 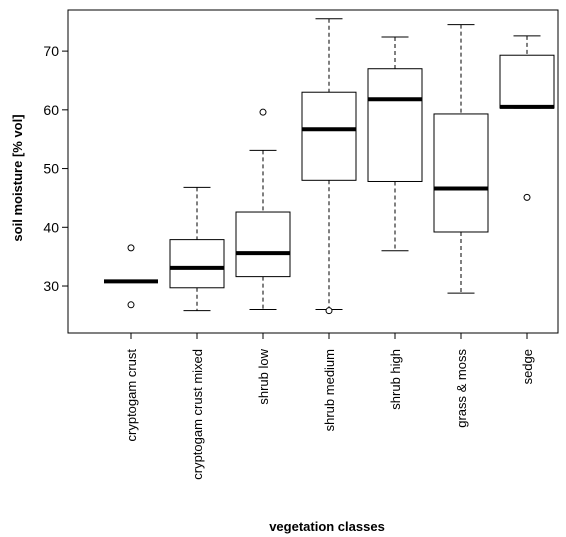 What do you see at coordinates (131, 395) in the screenshot?
I see `x-tick-label: cryptogam crust` at bounding box center [131, 395].